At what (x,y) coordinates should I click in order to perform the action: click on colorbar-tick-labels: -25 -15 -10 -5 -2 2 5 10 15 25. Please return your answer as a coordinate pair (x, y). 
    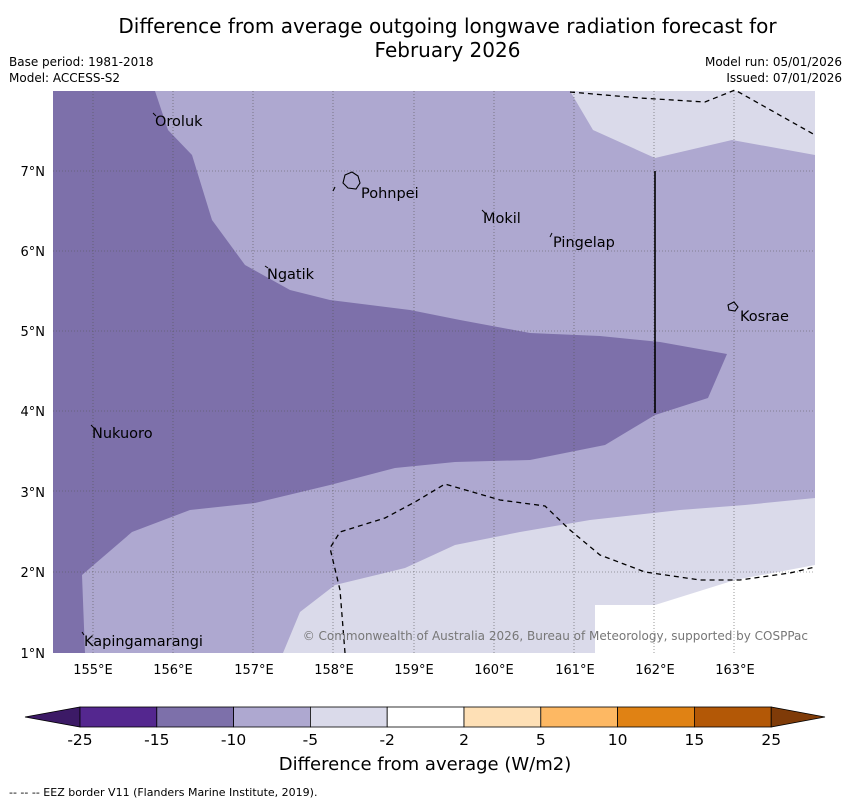
    Looking at the image, I should click on (424, 740).